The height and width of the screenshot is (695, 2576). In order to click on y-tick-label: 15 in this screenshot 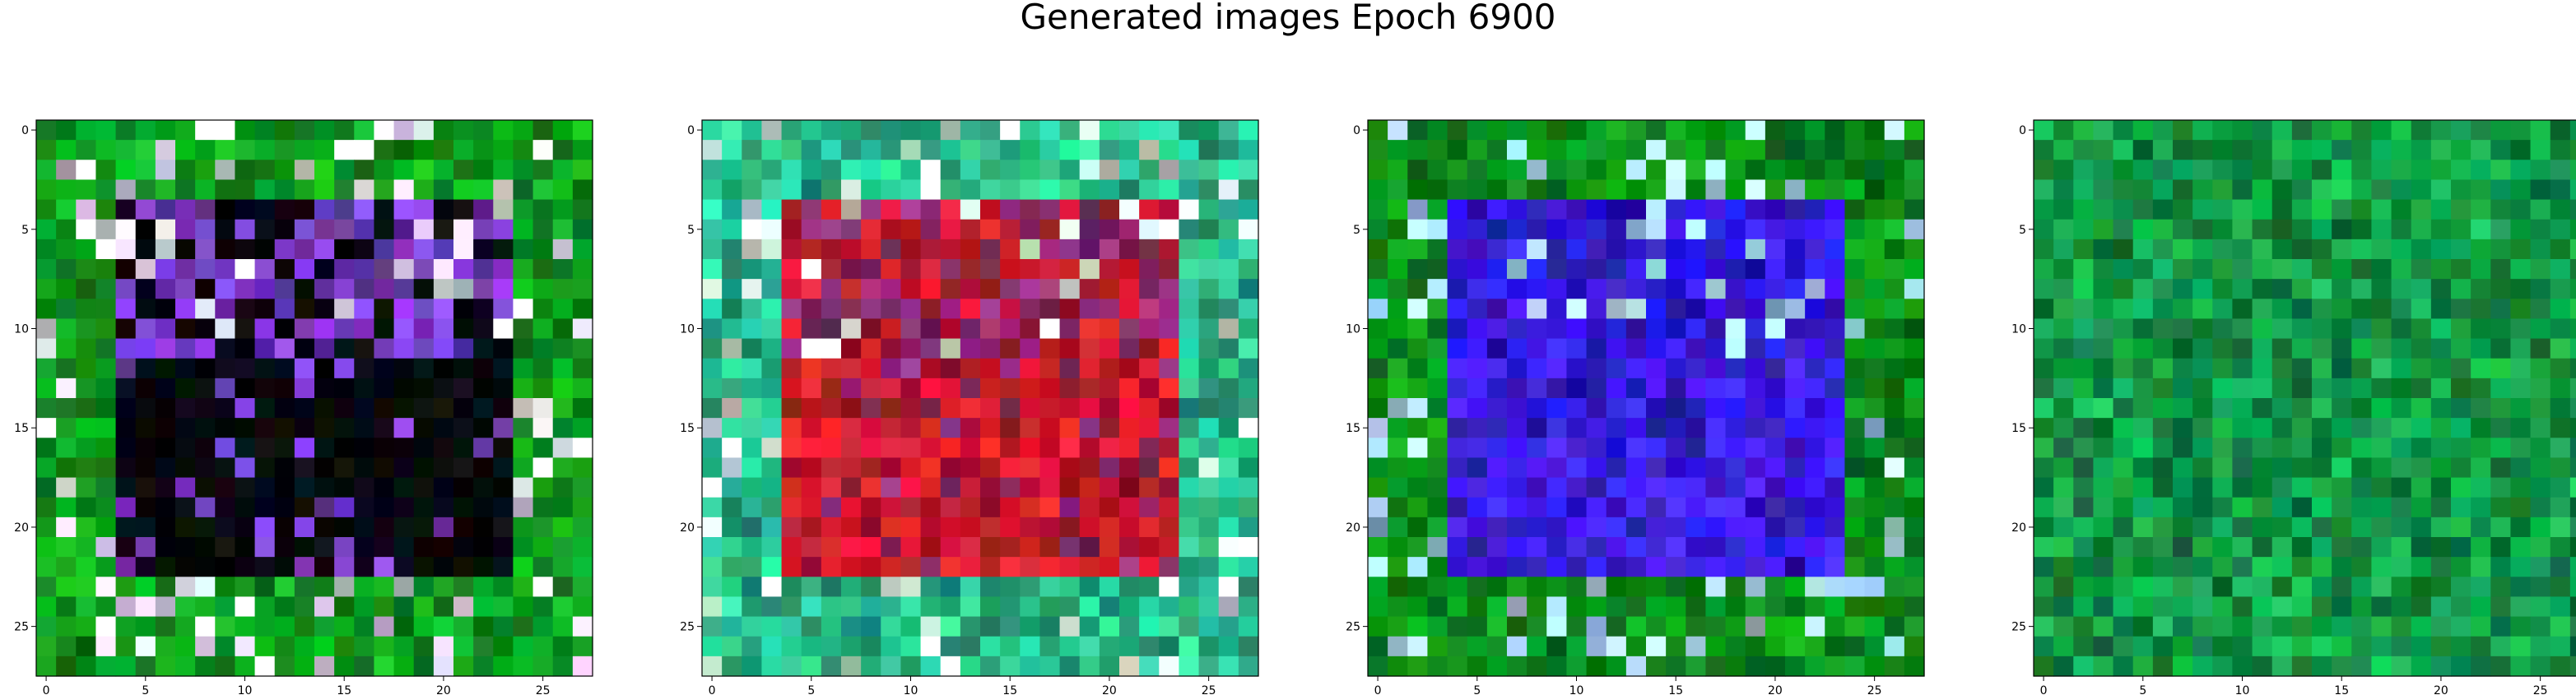, I will do `click(21, 428)`.